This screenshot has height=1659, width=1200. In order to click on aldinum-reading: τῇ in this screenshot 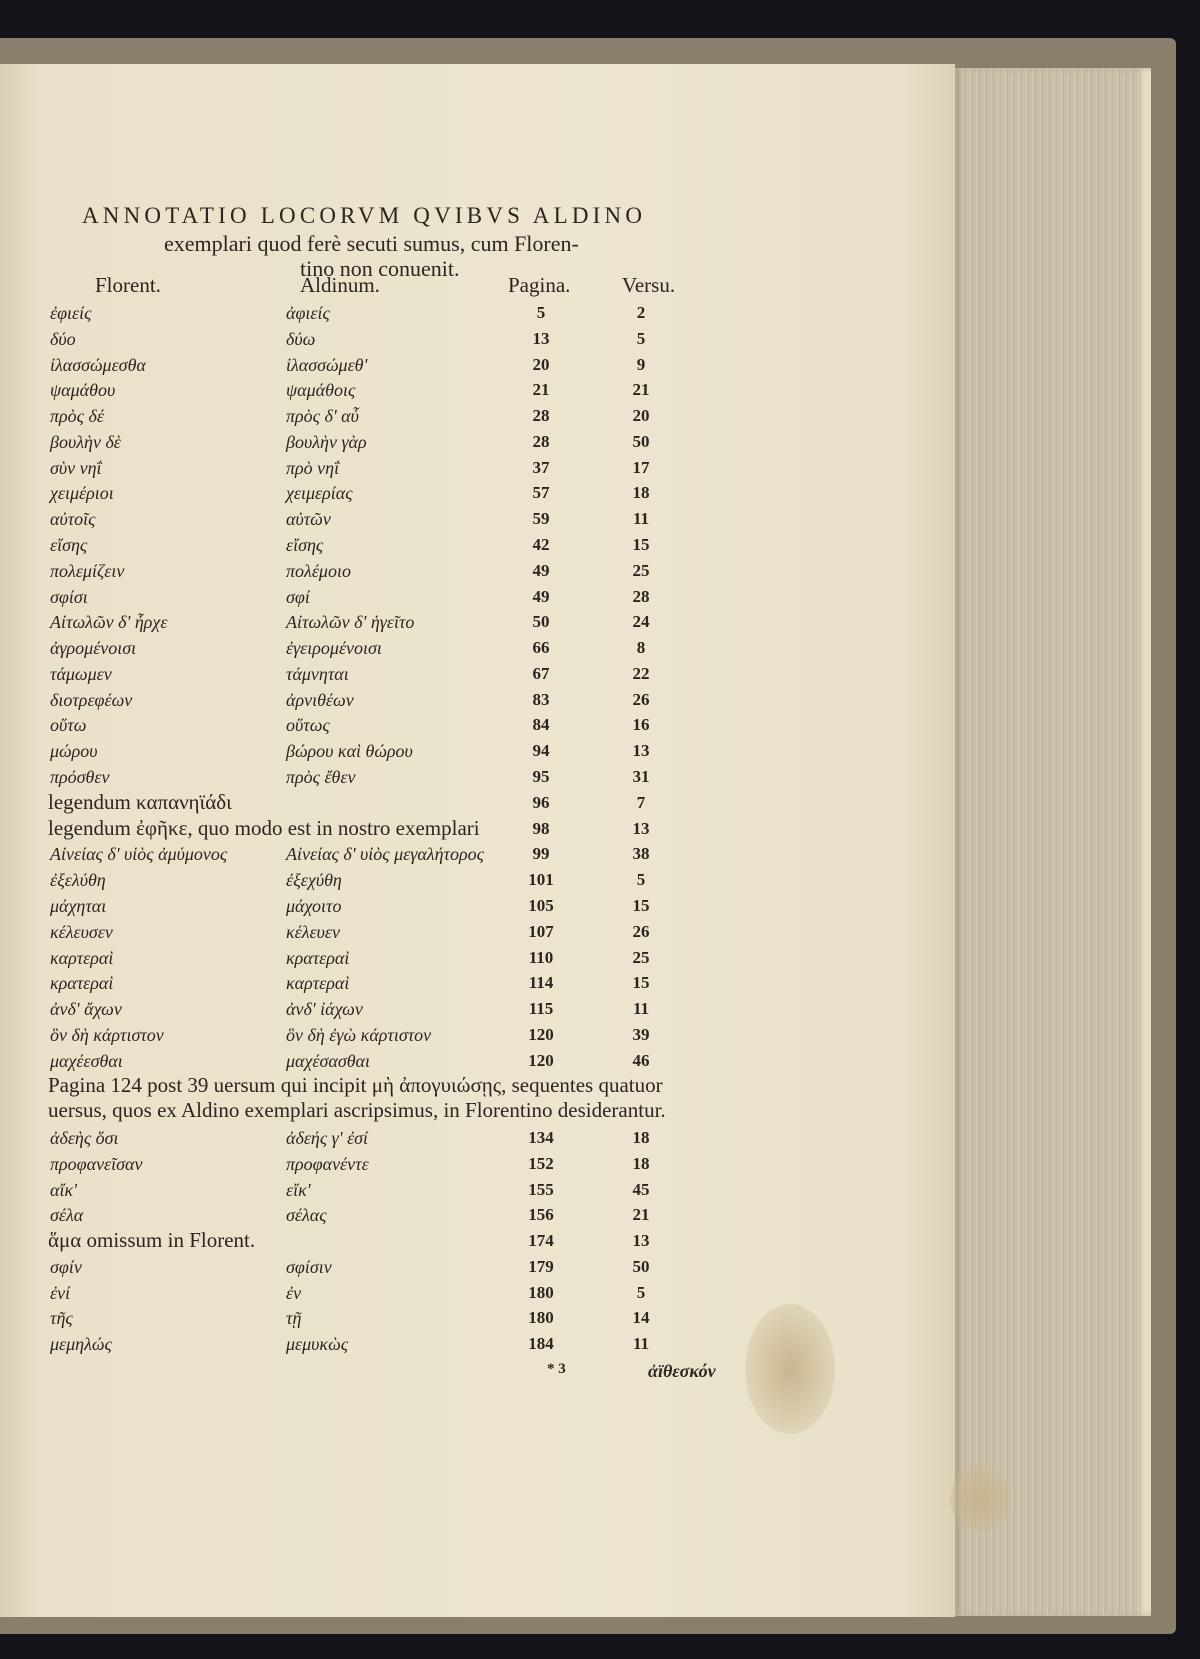, I will do `click(294, 1318)`.